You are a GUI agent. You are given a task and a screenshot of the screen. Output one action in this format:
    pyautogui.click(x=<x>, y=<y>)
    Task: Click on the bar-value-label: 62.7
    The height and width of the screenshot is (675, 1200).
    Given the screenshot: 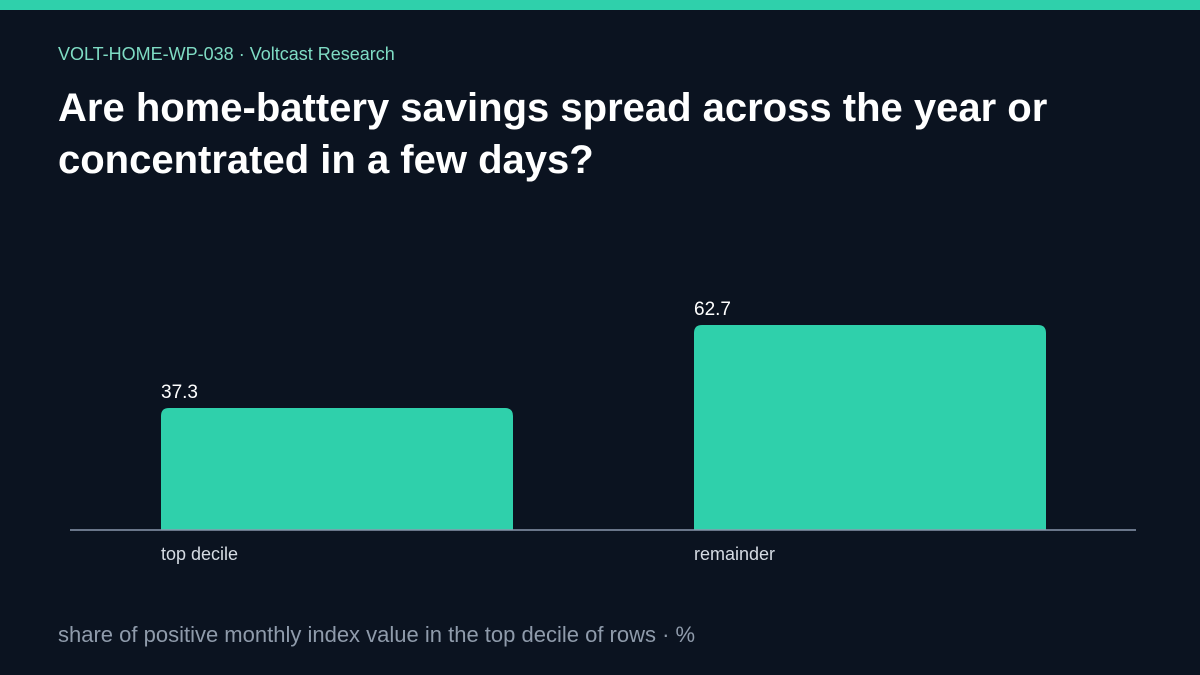 What is the action you would take?
    pyautogui.click(x=712, y=309)
    